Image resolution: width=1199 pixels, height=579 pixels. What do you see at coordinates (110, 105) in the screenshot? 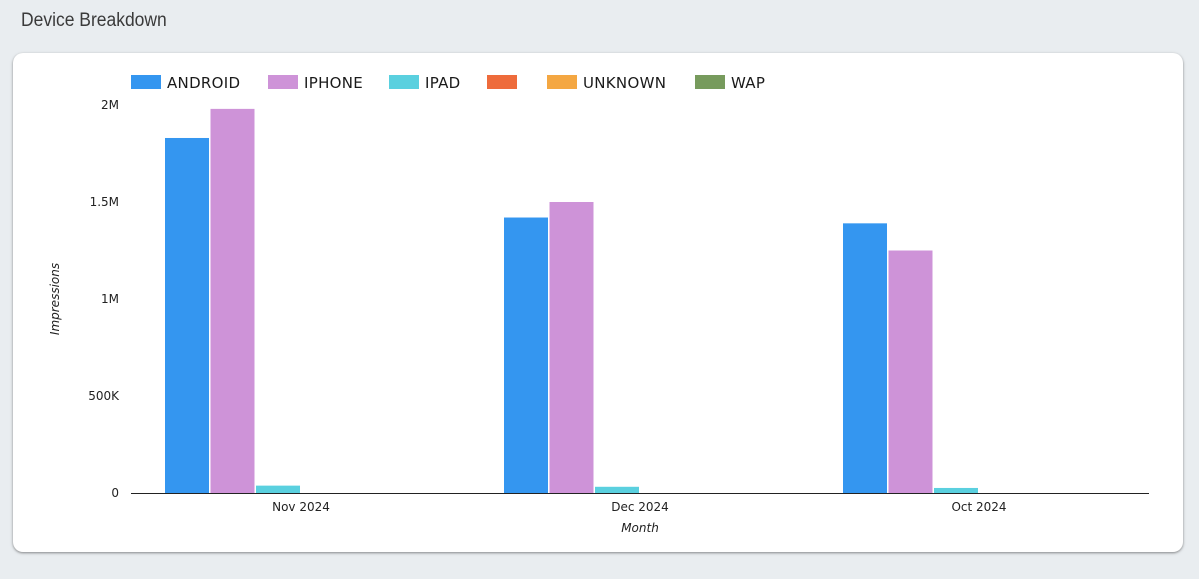
I see `y-tick-label: 2M` at bounding box center [110, 105].